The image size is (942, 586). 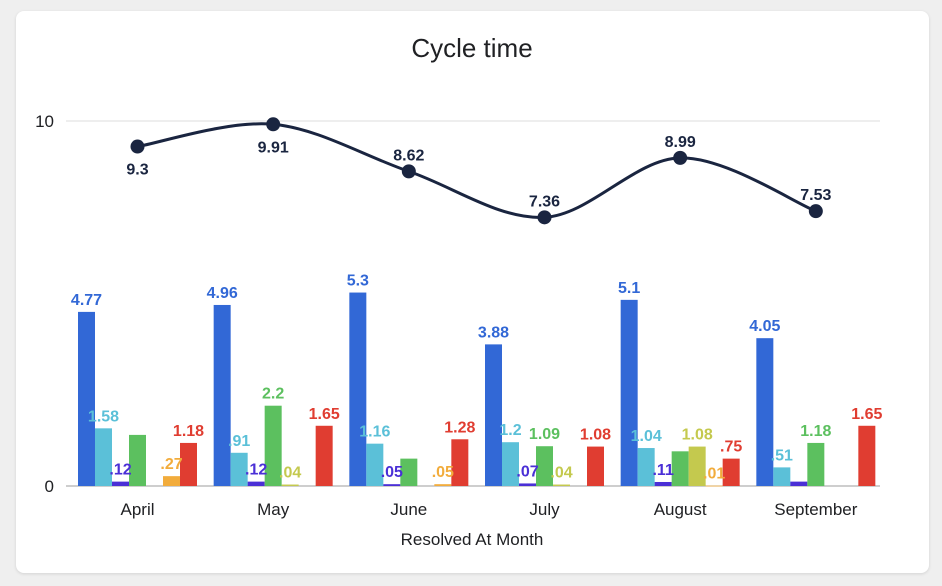 I want to click on line-series: 9.3 9.91 8.62 7.36 8.99 7.53, so click(x=479, y=171).